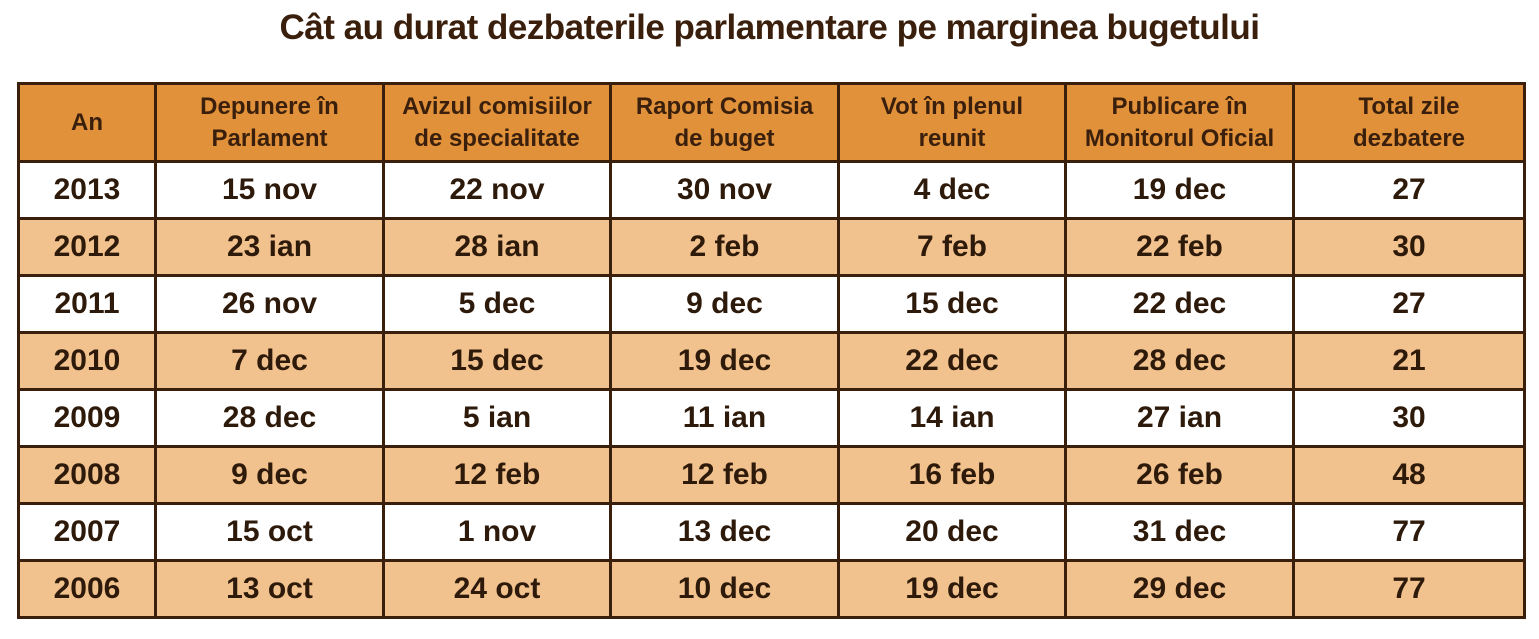 The height and width of the screenshot is (639, 1539). I want to click on cell-year: 2010, so click(87, 361).